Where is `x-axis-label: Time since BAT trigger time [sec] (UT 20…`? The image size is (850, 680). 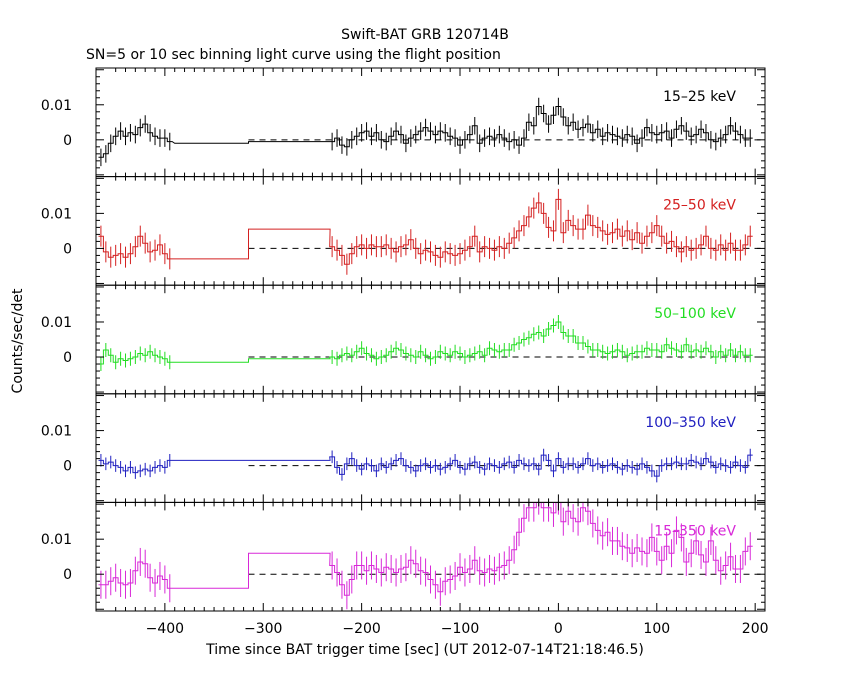 x-axis-label: Time since BAT trigger time [sec] (UT 20… is located at coordinates (424, 650).